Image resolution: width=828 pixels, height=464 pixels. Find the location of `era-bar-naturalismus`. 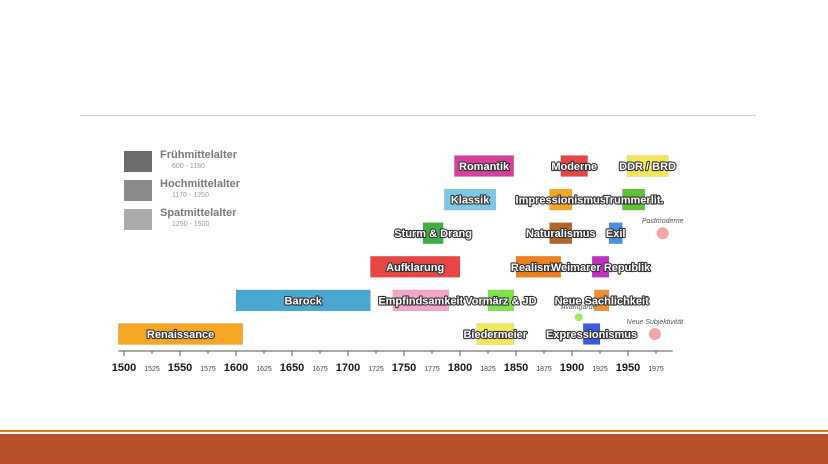

era-bar-naturalismus is located at coordinates (561, 233).